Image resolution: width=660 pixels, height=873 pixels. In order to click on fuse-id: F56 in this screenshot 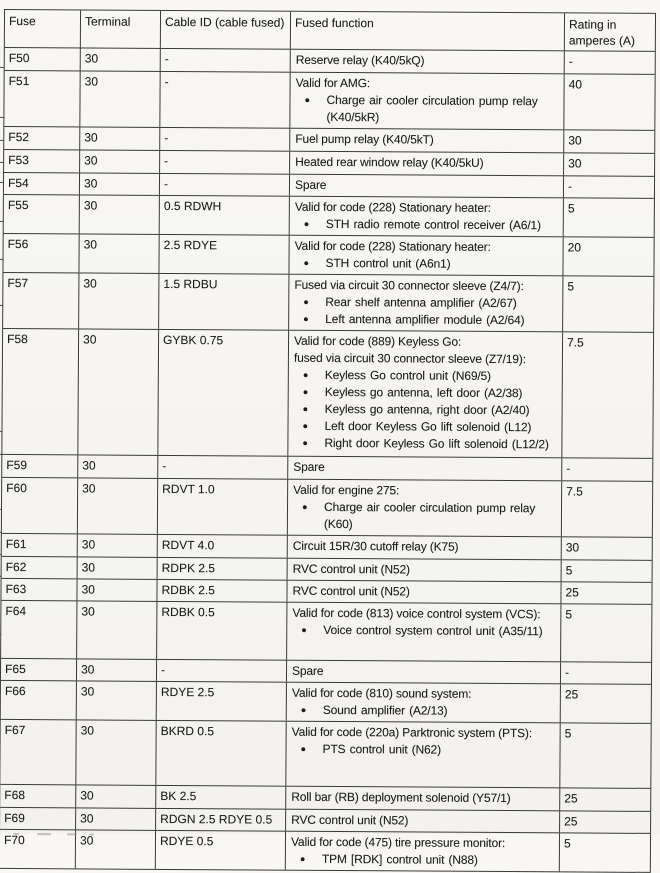, I will do `click(41, 253)`.